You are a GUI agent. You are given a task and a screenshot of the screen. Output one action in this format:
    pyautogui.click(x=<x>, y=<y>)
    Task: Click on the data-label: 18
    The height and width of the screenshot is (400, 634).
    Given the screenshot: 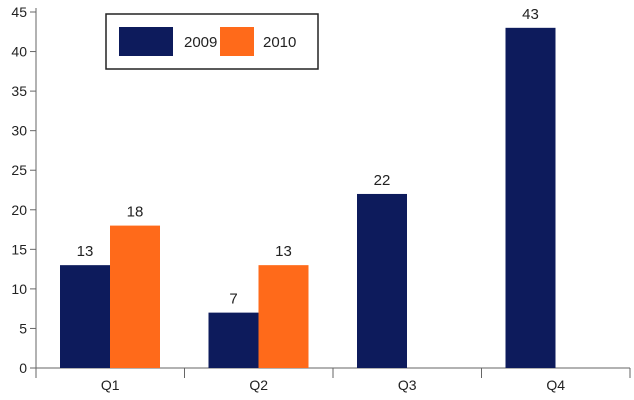 What is the action you would take?
    pyautogui.click(x=135, y=212)
    